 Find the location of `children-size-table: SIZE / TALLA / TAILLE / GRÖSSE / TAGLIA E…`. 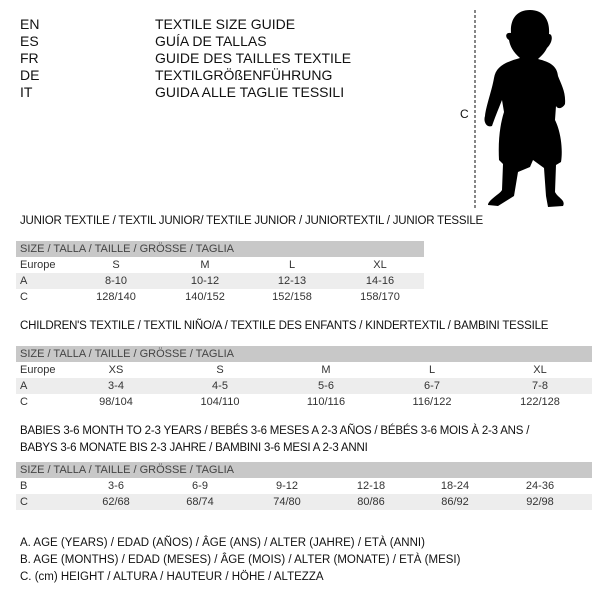

children-size-table: SIZE / TALLA / TAILLE / GRÖSSE / TAGLIA E… is located at coordinates (304, 378).